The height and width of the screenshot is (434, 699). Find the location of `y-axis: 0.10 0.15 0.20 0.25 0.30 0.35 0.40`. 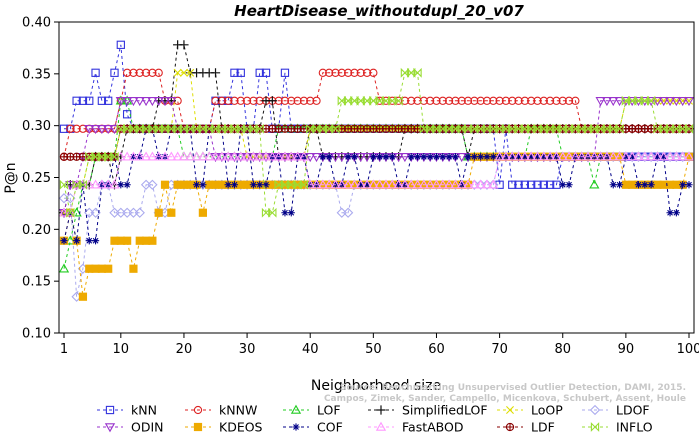

y-axis: 0.10 0.15 0.20 0.25 0.30 0.35 0.40 is located at coordinates (40, 179).